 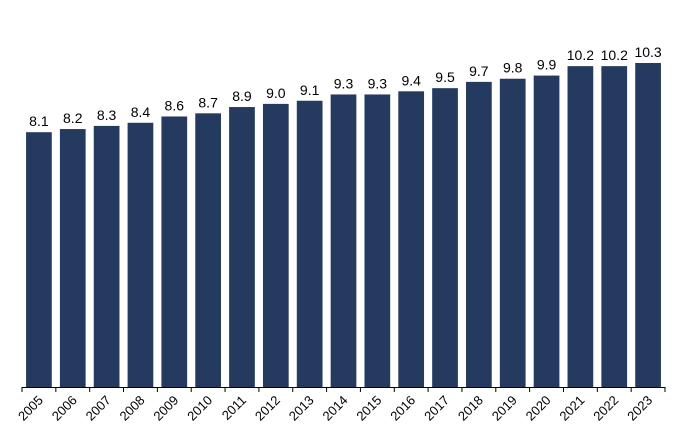 I want to click on bar-2023, so click(x=648, y=225).